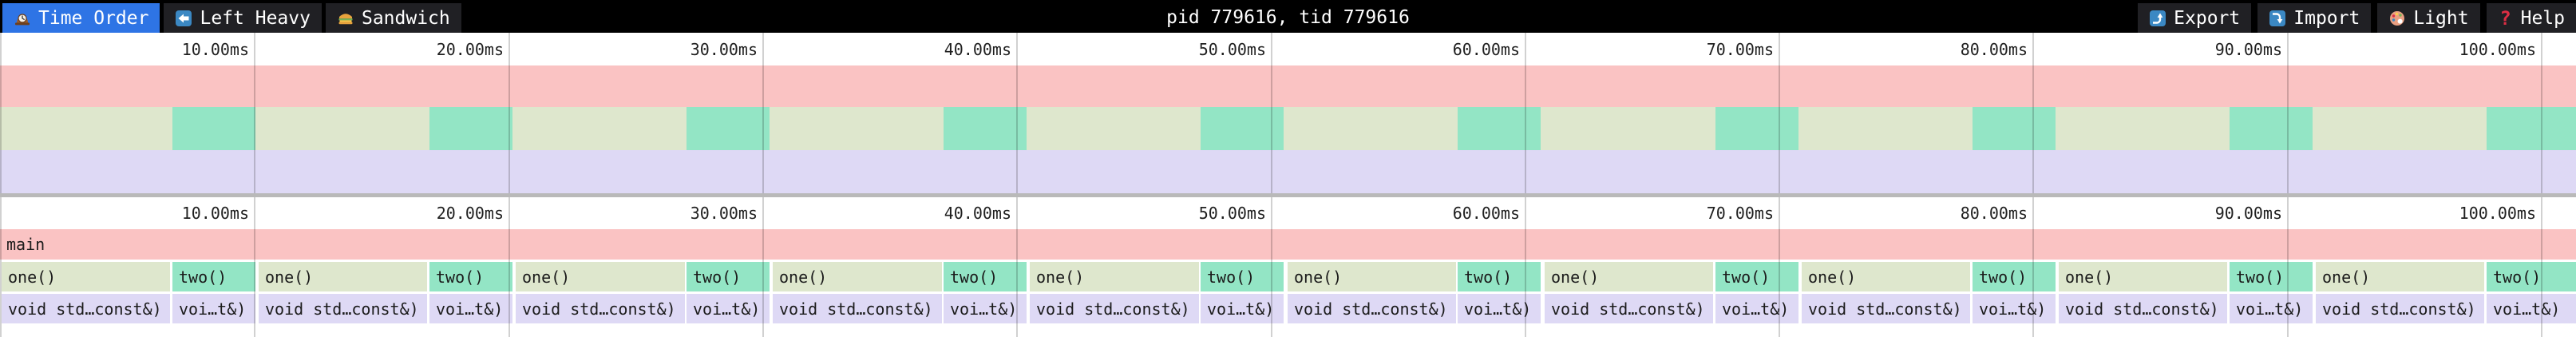 This screenshot has width=2576, height=337. I want to click on tab-time-order: Time Order, so click(81, 18).